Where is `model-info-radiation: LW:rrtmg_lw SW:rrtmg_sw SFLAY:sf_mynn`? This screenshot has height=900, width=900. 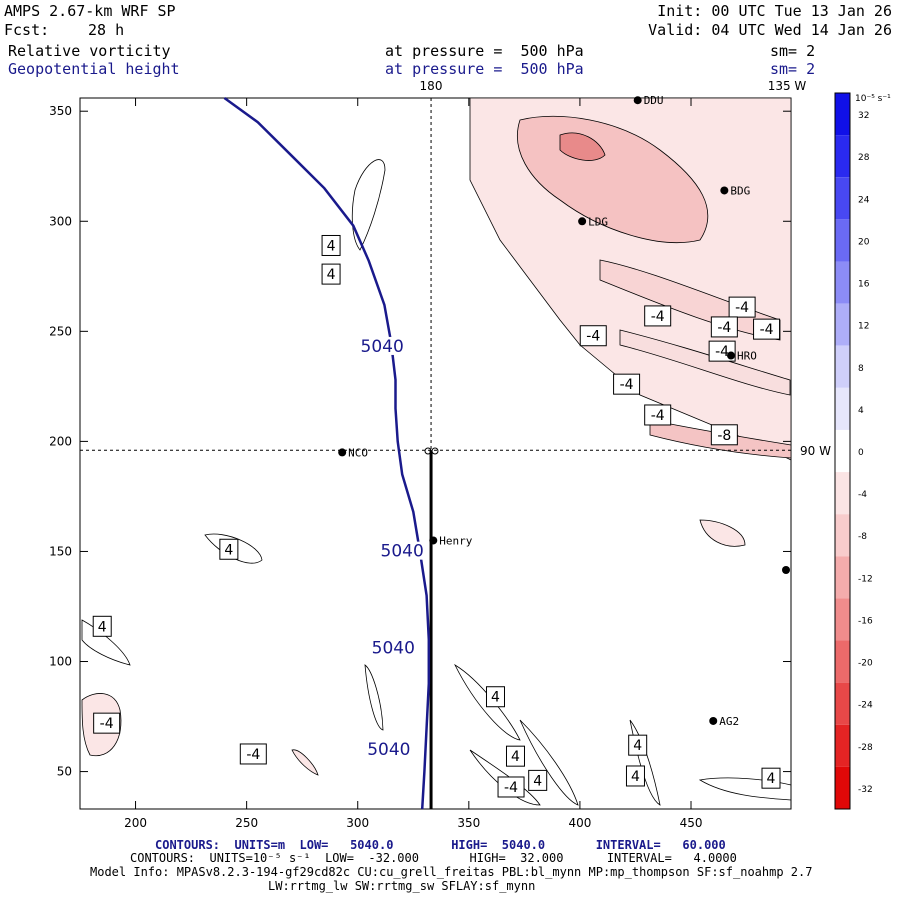 model-info-radiation: LW:rrtmg_lw SW:rrtmg_sw SFLAY:sf_mynn is located at coordinates (402, 886).